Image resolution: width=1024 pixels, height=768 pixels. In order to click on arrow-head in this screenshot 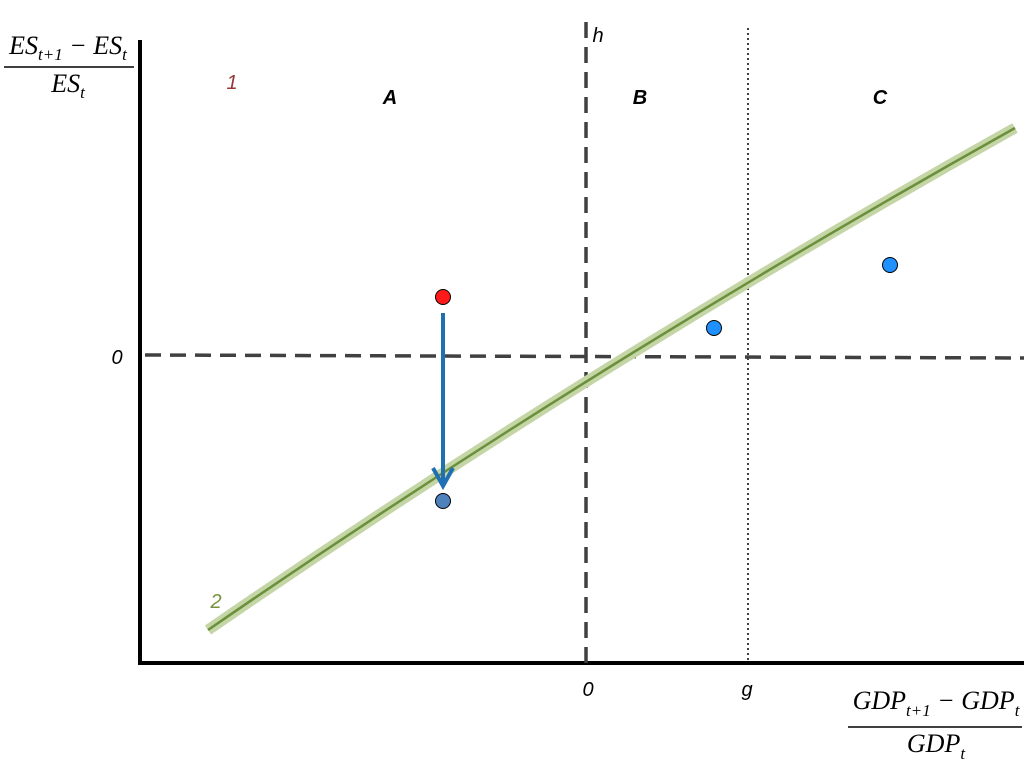, I will do `click(443, 479)`.